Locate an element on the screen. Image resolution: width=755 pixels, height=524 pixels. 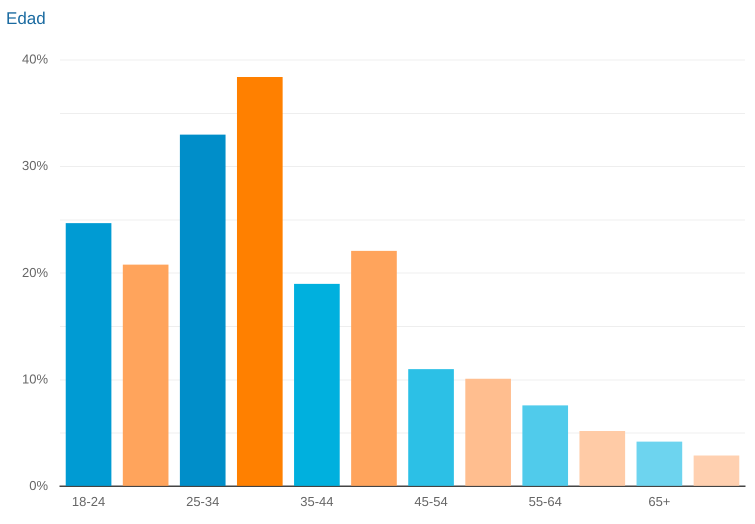
y-tick-label: 10% is located at coordinates (35, 378).